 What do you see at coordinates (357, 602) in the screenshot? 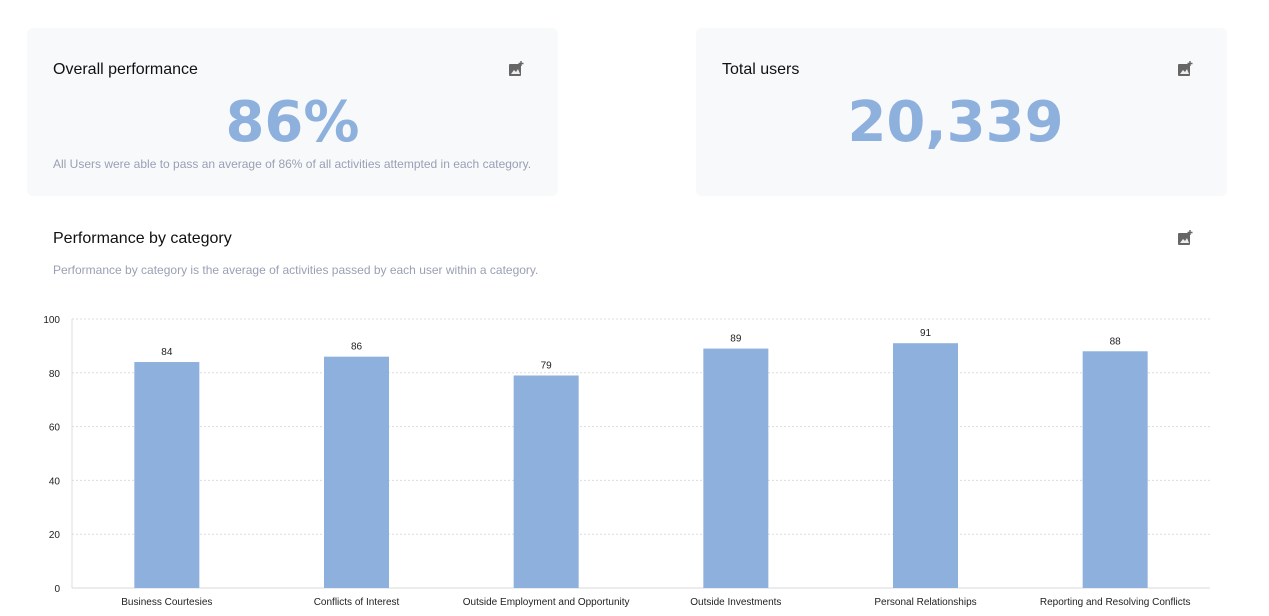
I see `x-category-label: Conflicts of Interest` at bounding box center [357, 602].